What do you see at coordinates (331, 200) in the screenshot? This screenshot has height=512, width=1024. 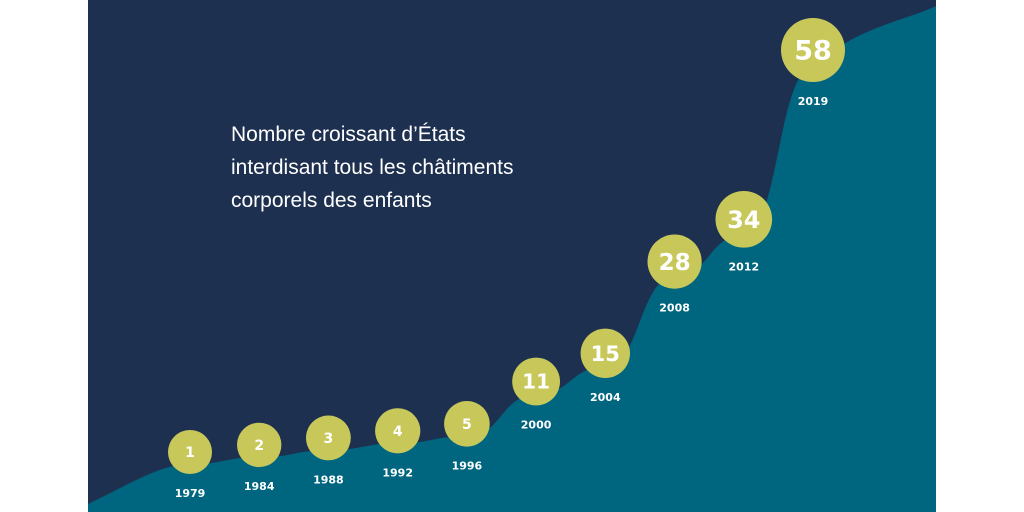 I see `chart-title-line-3: corporels des enfants` at bounding box center [331, 200].